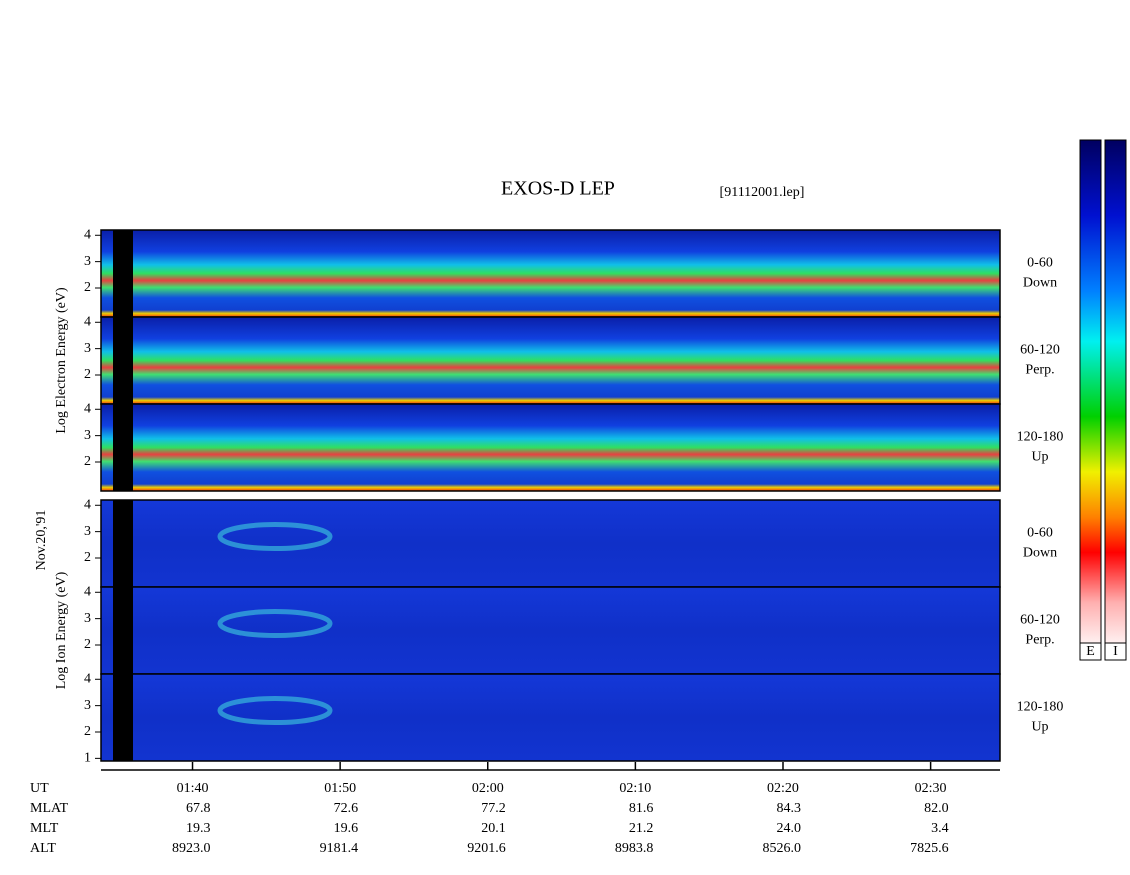  Describe the element at coordinates (634, 848) in the screenshot. I see `row-value: 8983.8` at that location.